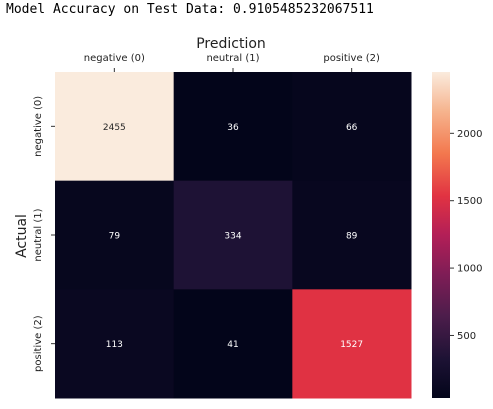 The height and width of the screenshot is (409, 493). What do you see at coordinates (231, 44) in the screenshot?
I see `x-axis-title: Prediction` at bounding box center [231, 44].